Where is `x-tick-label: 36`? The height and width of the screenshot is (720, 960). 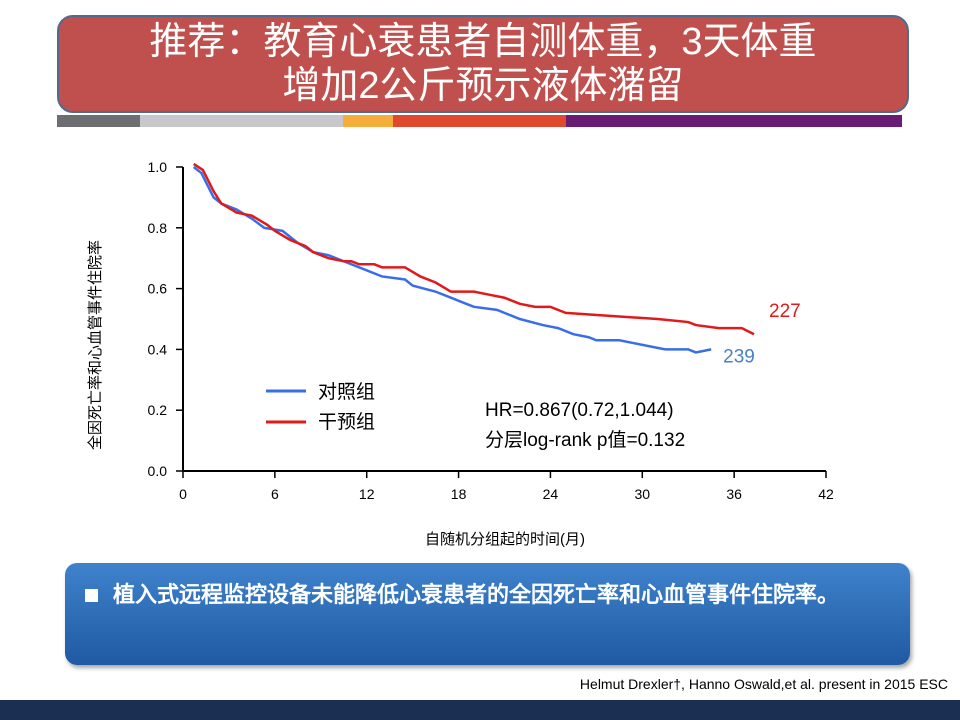 x-tick-label: 36 is located at coordinates (734, 494).